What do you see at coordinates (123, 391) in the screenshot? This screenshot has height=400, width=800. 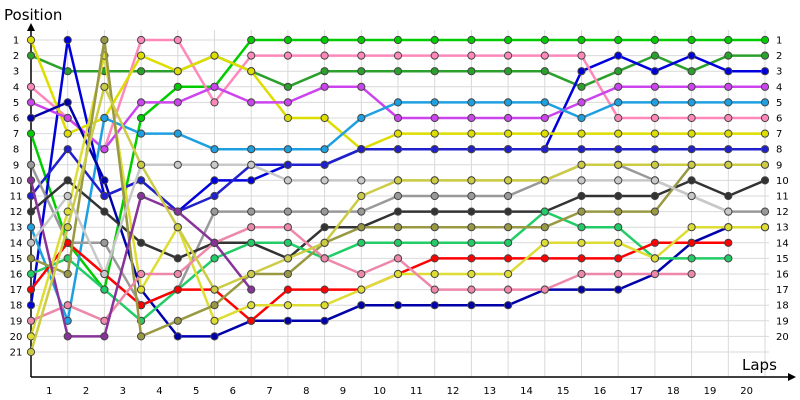 I see `x-tick-label: 3` at bounding box center [123, 391].